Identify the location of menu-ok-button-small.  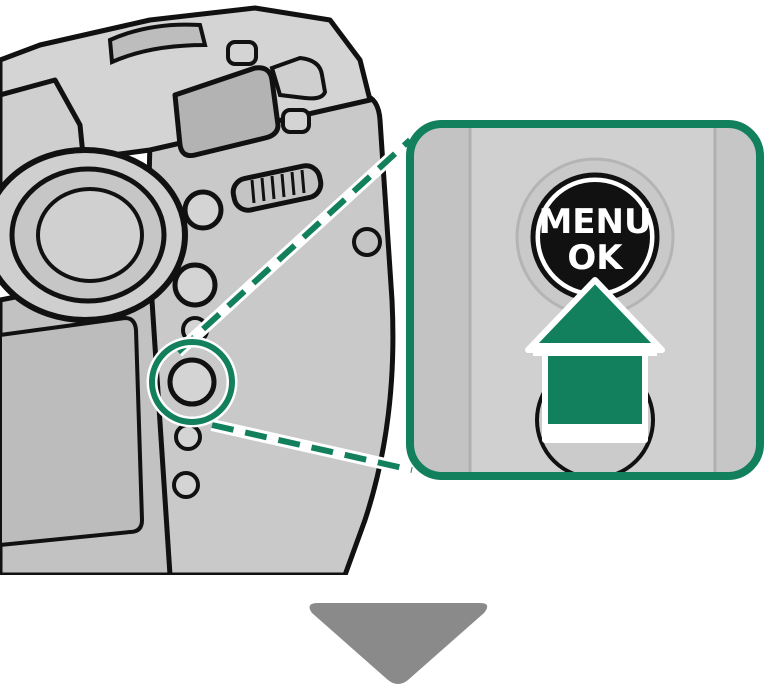
(192, 382).